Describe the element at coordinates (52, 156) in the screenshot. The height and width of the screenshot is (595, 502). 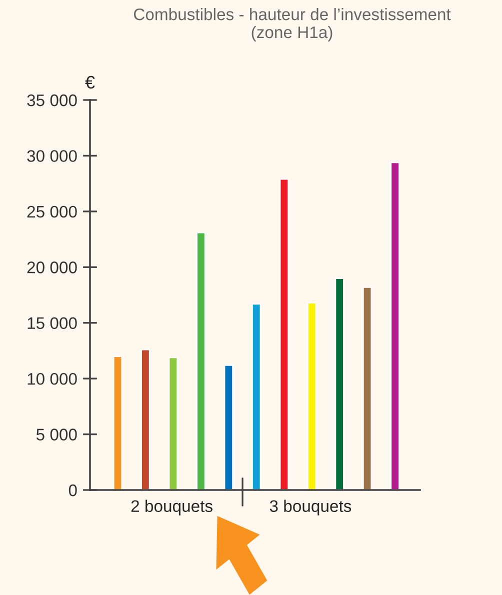
I see `y-tick-label: 30 000` at that location.